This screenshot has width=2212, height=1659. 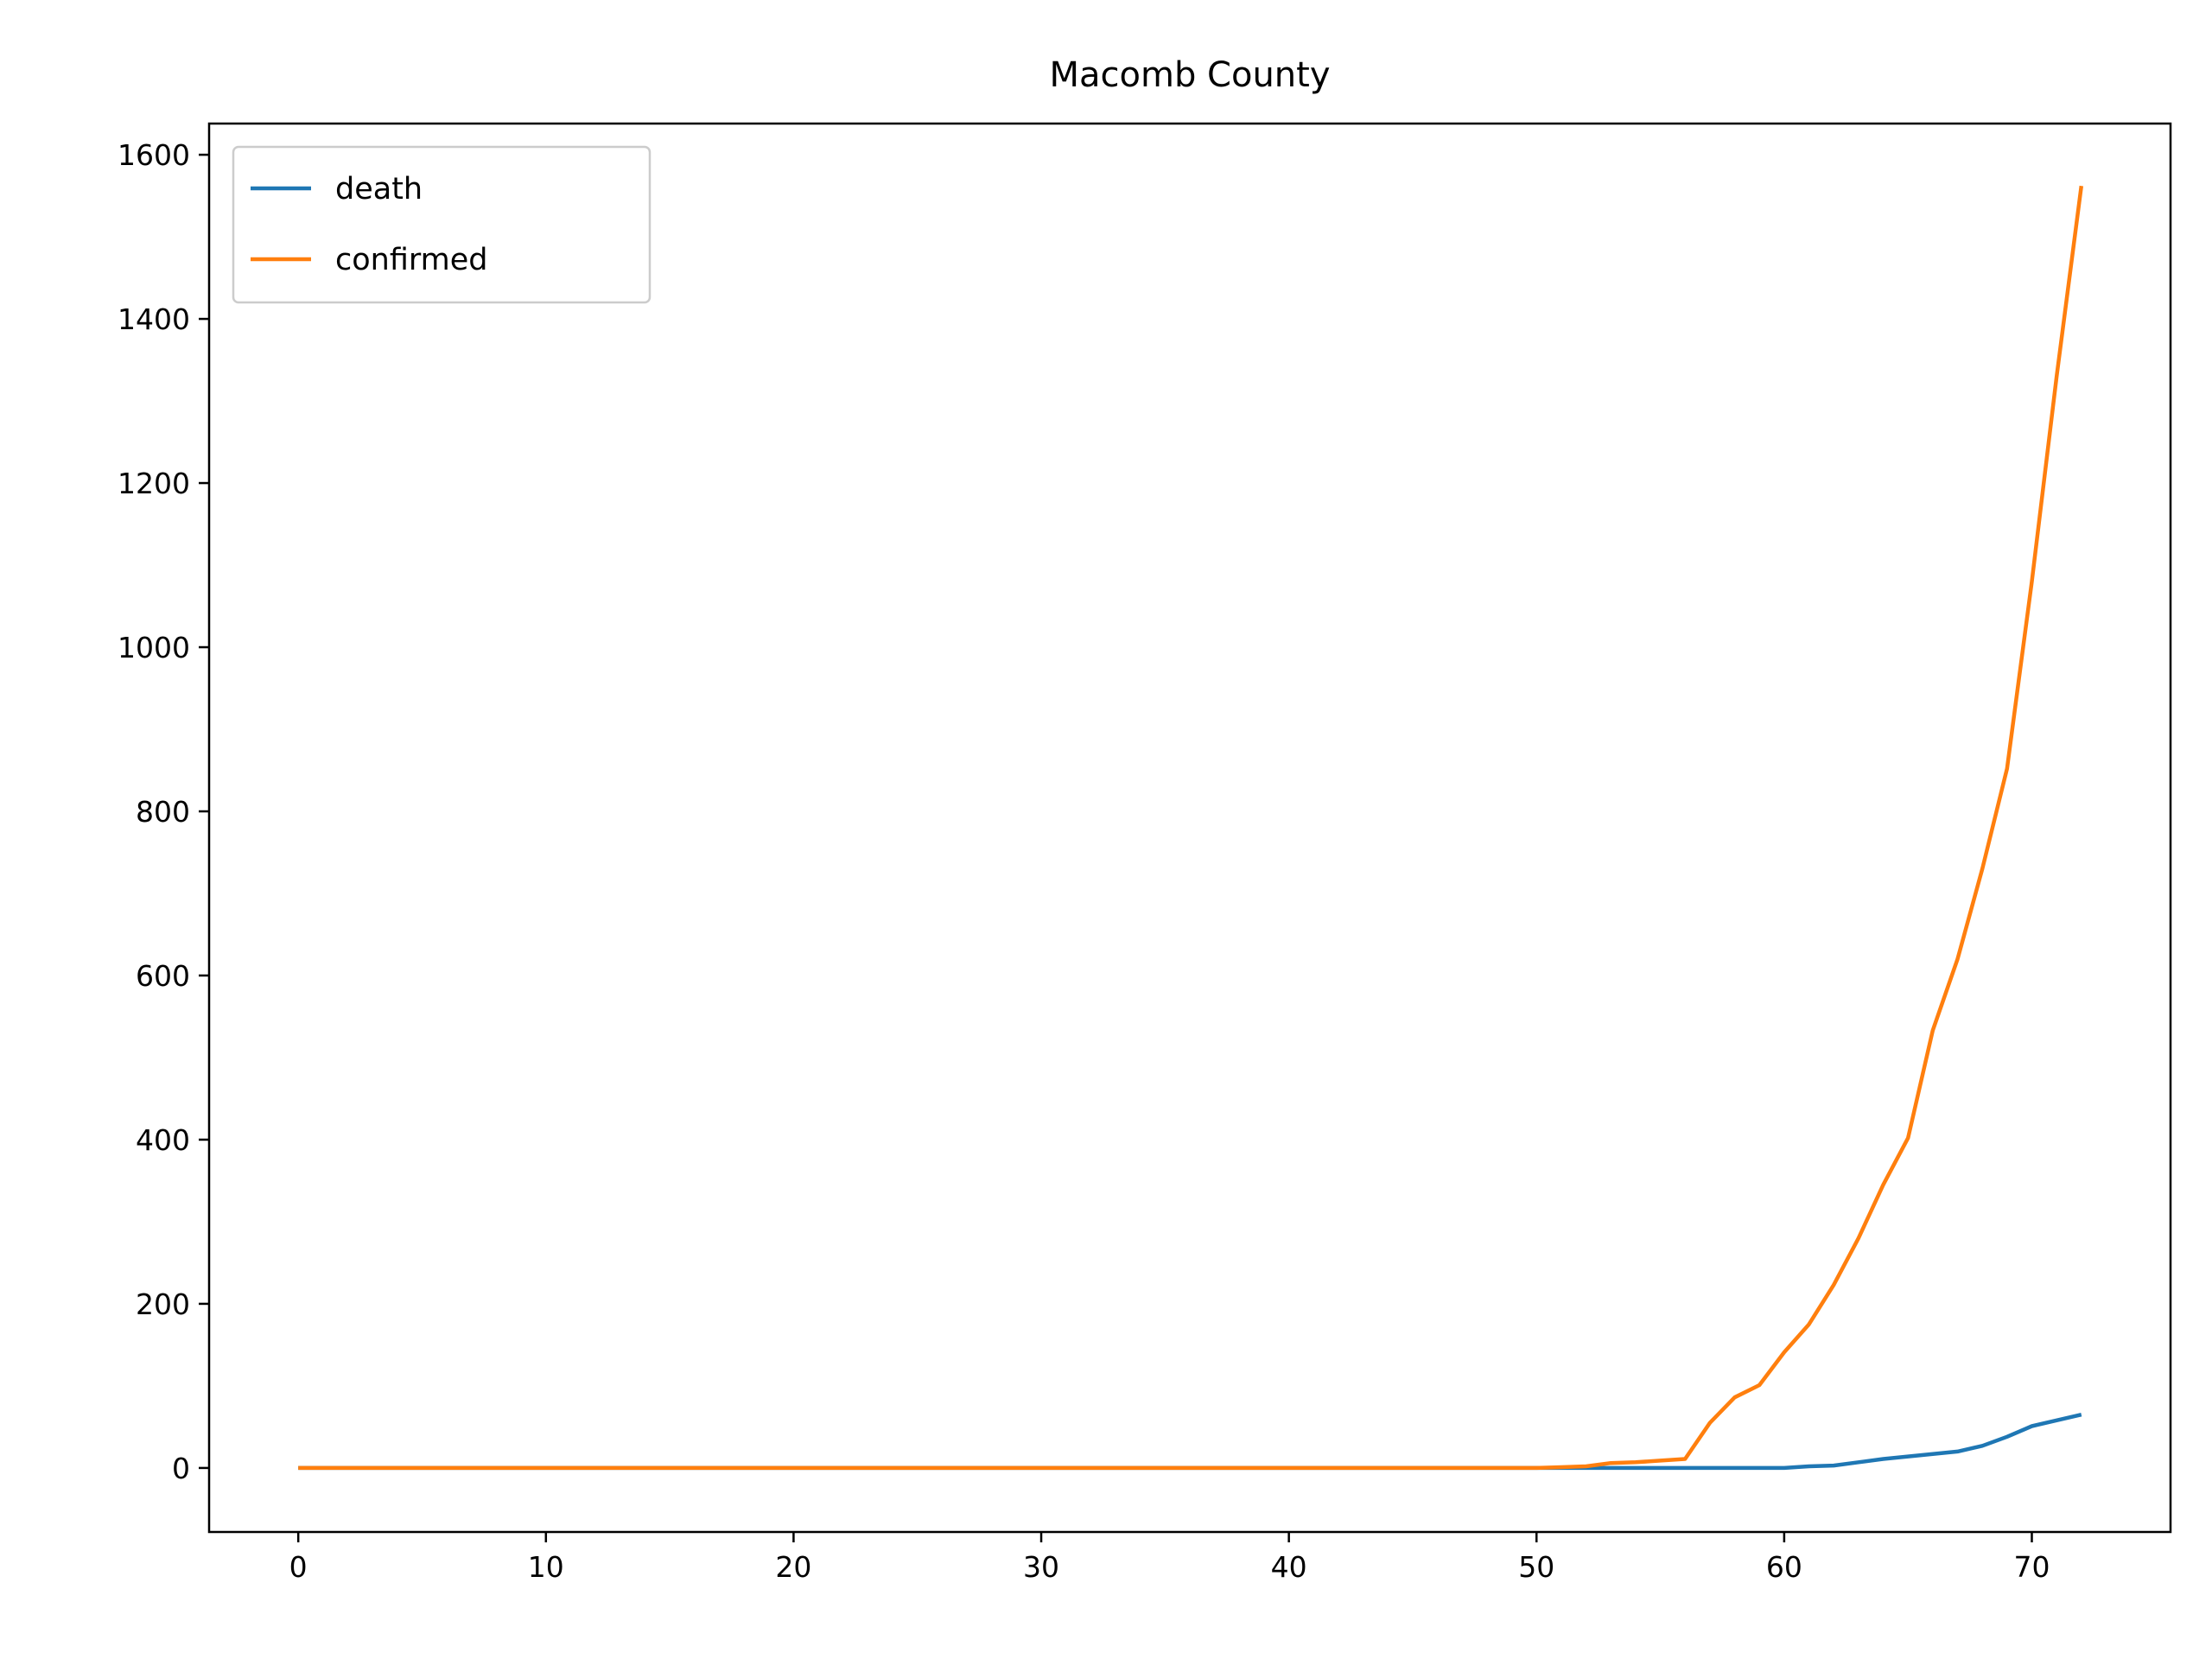 I want to click on x-tick-label: 30, so click(x=1041, y=1567).